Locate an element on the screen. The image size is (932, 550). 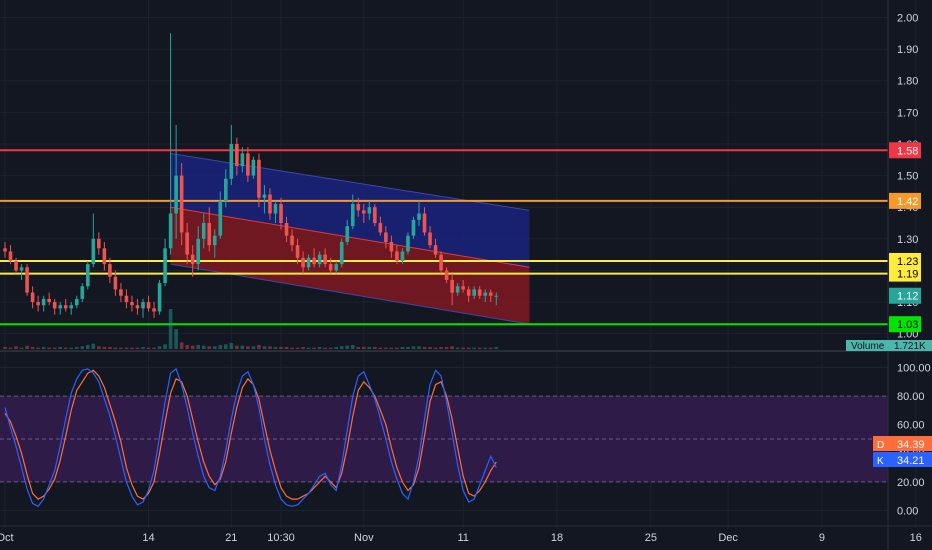
channel-lower-band is located at coordinates (350, 266).